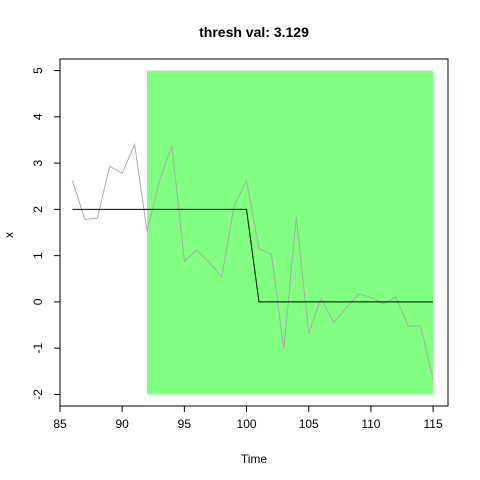 Image resolution: width=480 pixels, height=480 pixels. I want to click on y-tick-label: 3, so click(38, 162).